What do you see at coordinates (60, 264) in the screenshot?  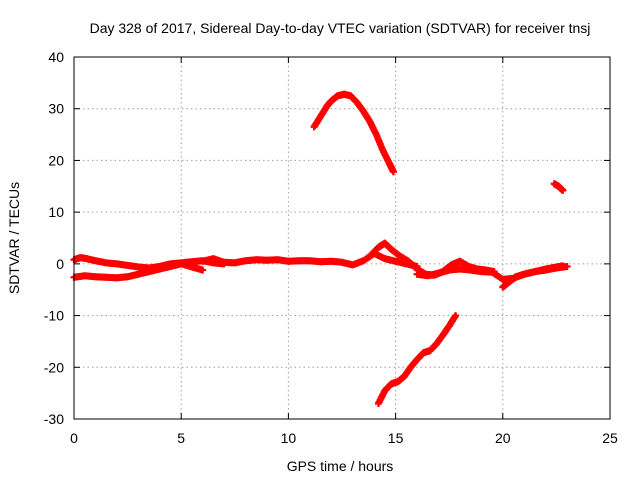 I see `y-tick-label: 0` at bounding box center [60, 264].